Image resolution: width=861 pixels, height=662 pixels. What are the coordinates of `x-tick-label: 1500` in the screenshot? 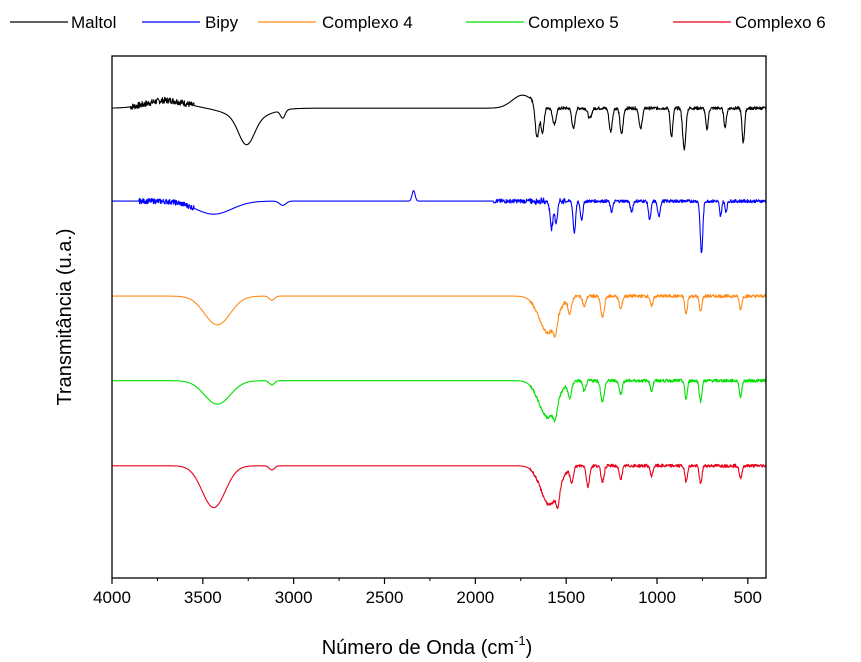 It's located at (566, 597).